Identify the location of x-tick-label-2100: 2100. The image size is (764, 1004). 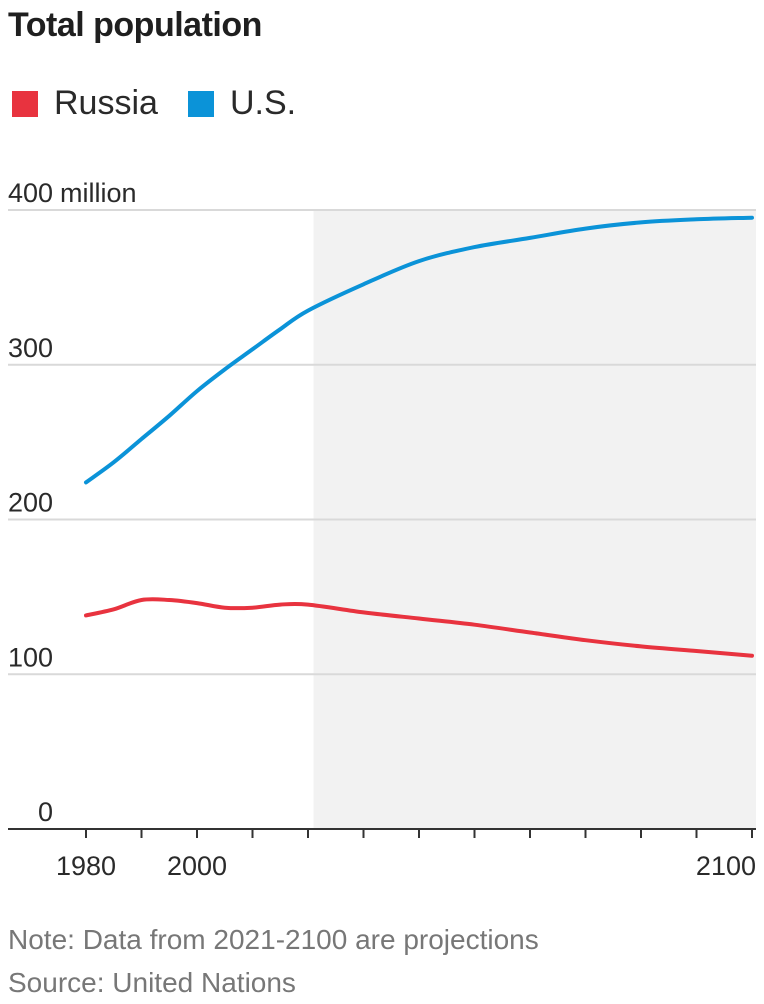
(726, 865).